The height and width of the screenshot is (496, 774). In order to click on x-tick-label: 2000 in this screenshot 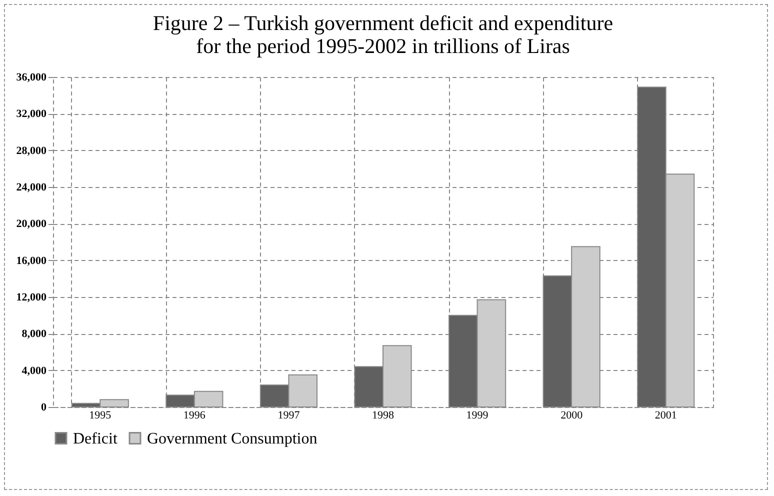, I will do `click(572, 416)`.